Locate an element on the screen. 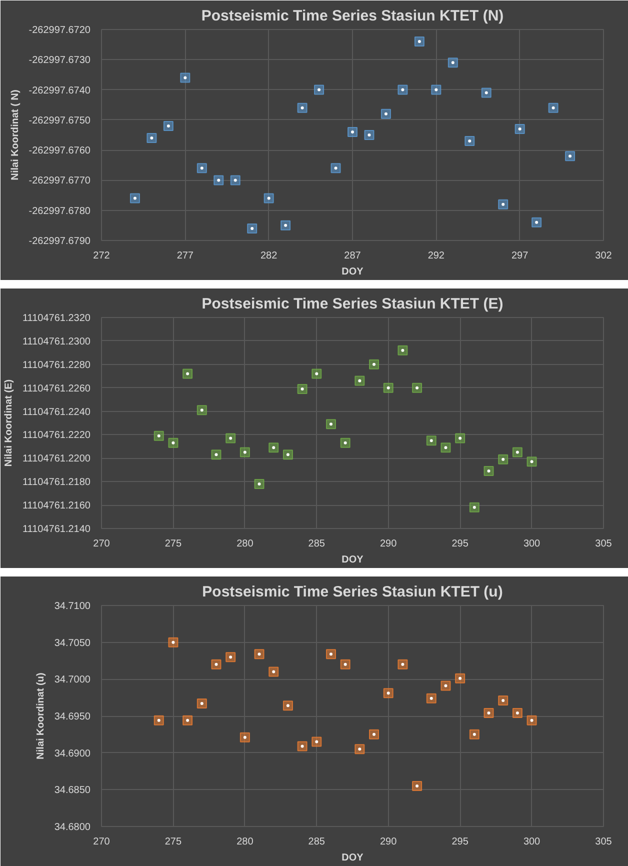  chart-title: Postseismic Time Series Stasiun KTET (u) is located at coordinates (352, 592).